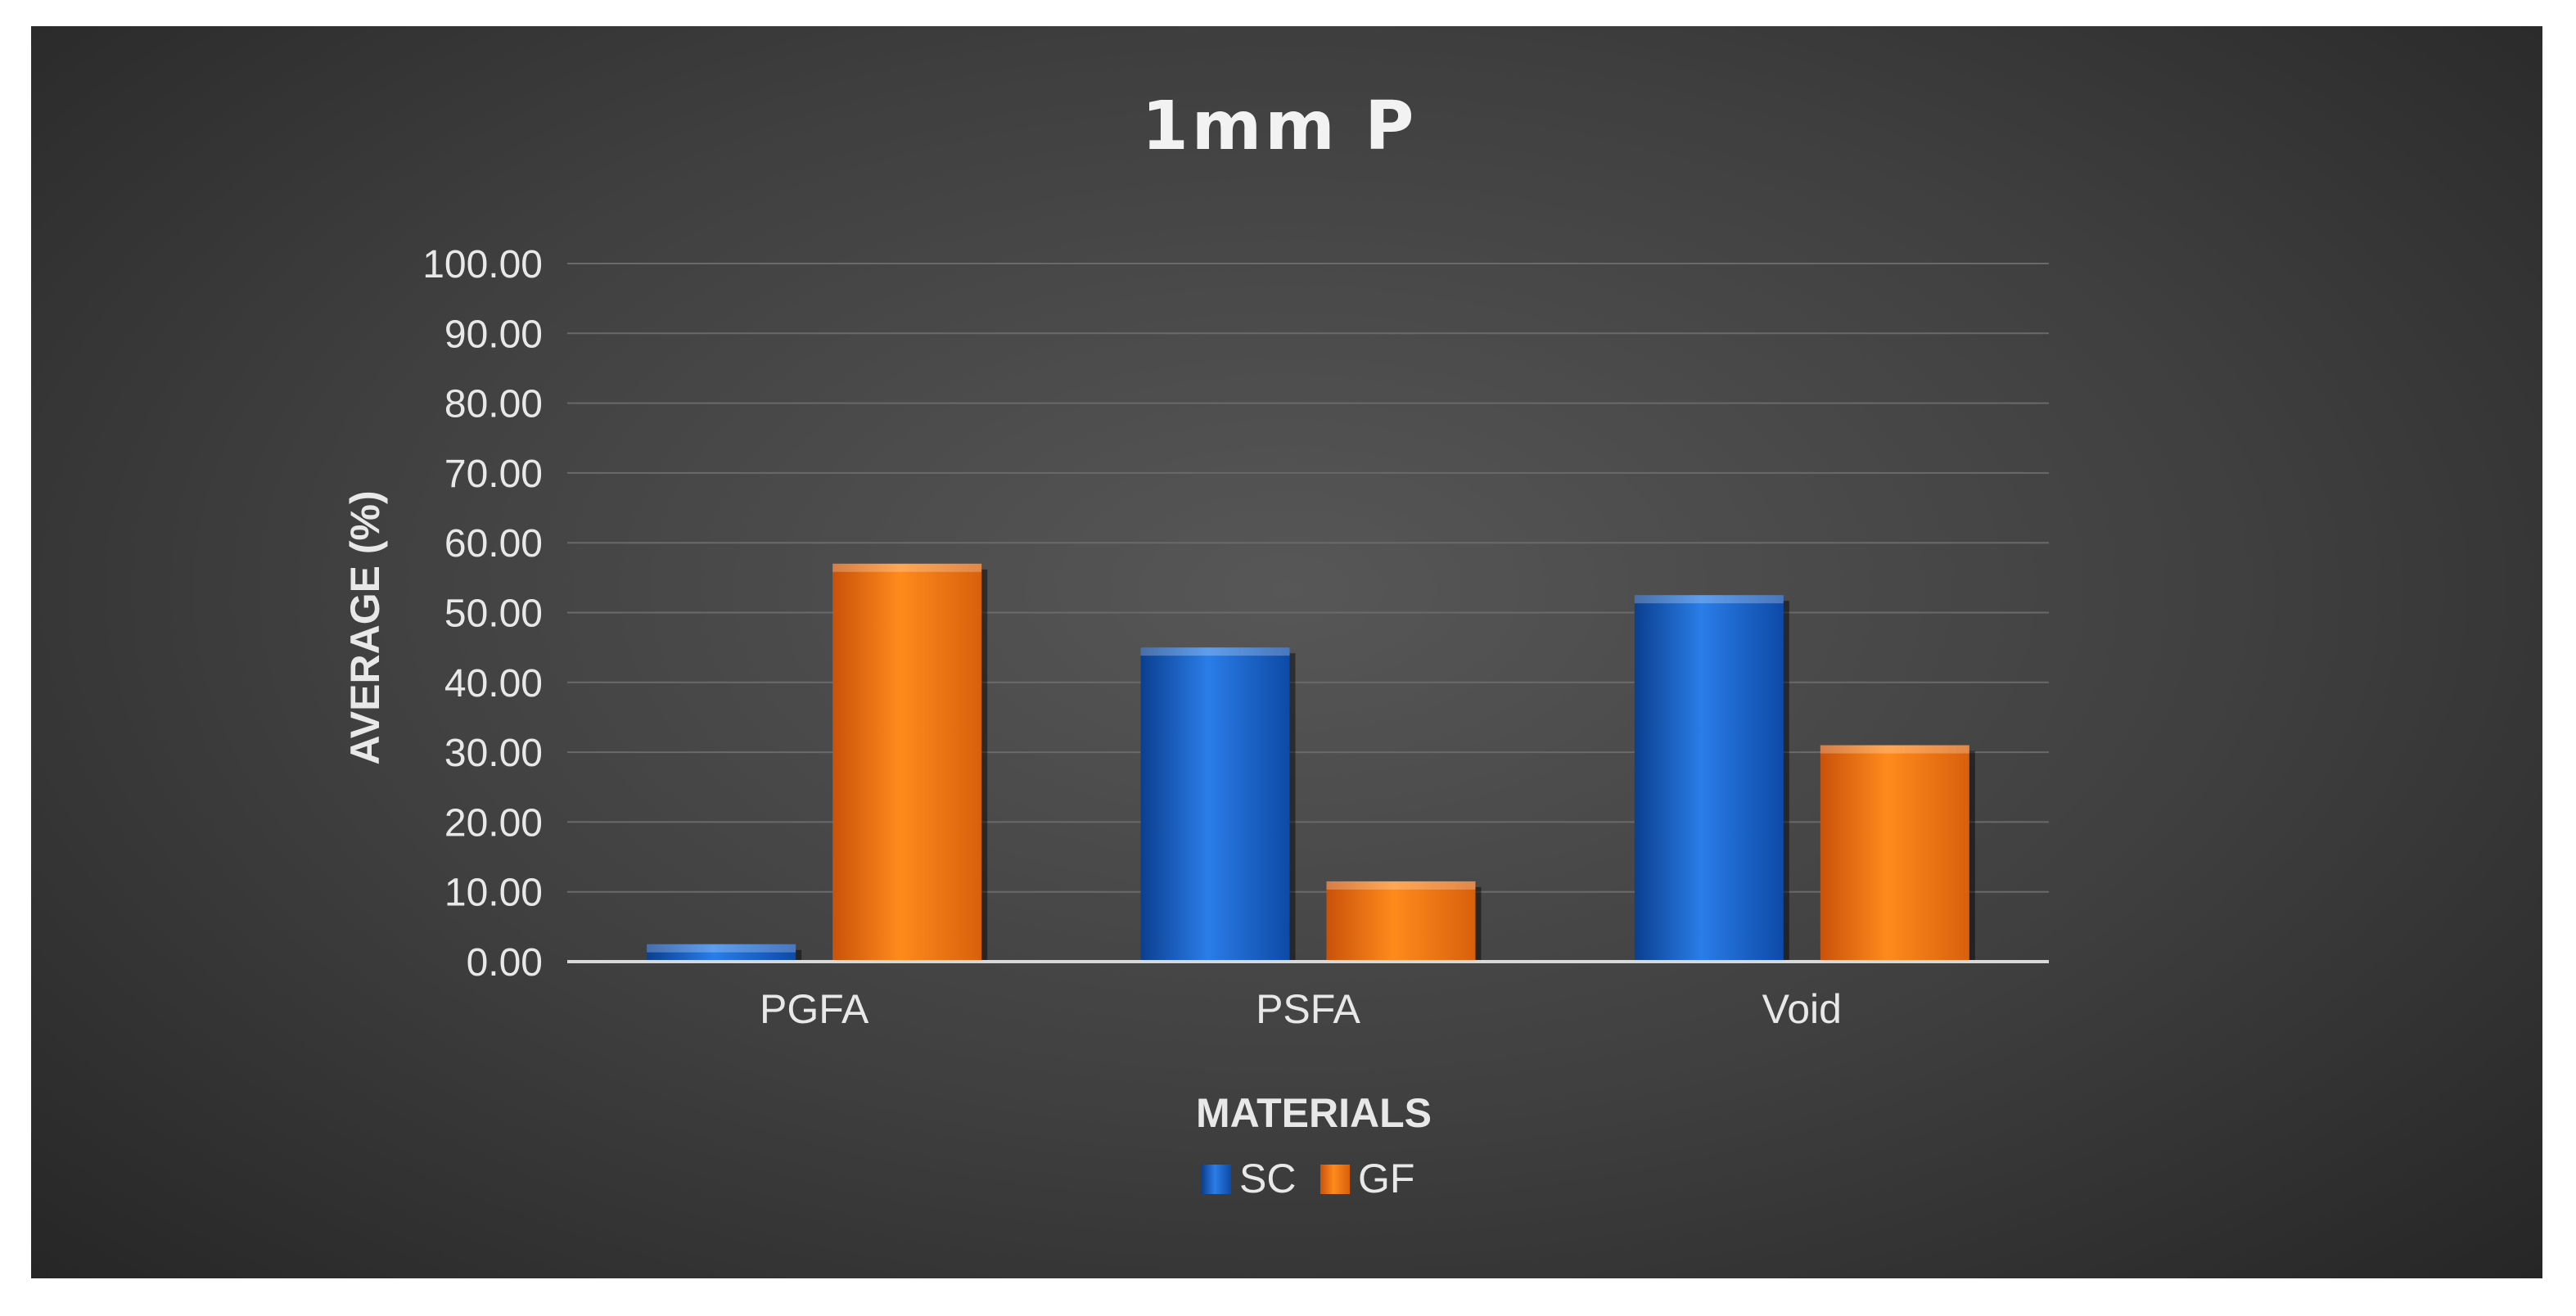  I want to click on x-tick-label: PSFA, so click(1308, 1009).